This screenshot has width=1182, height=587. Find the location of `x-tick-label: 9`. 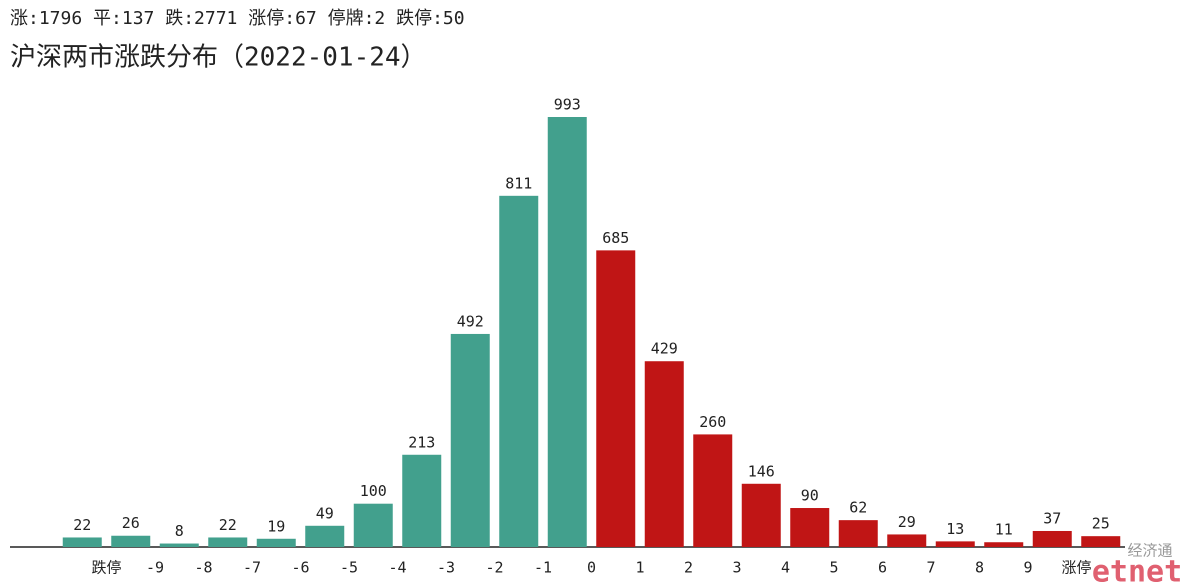

x-tick-label: 9 is located at coordinates (1027, 568).